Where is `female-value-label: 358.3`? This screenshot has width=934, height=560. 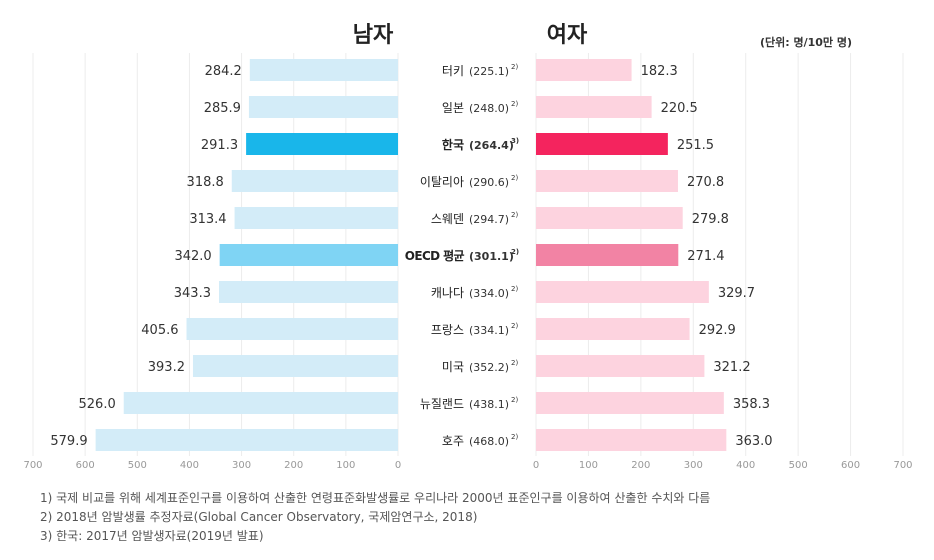 female-value-label: 358.3 is located at coordinates (751, 404).